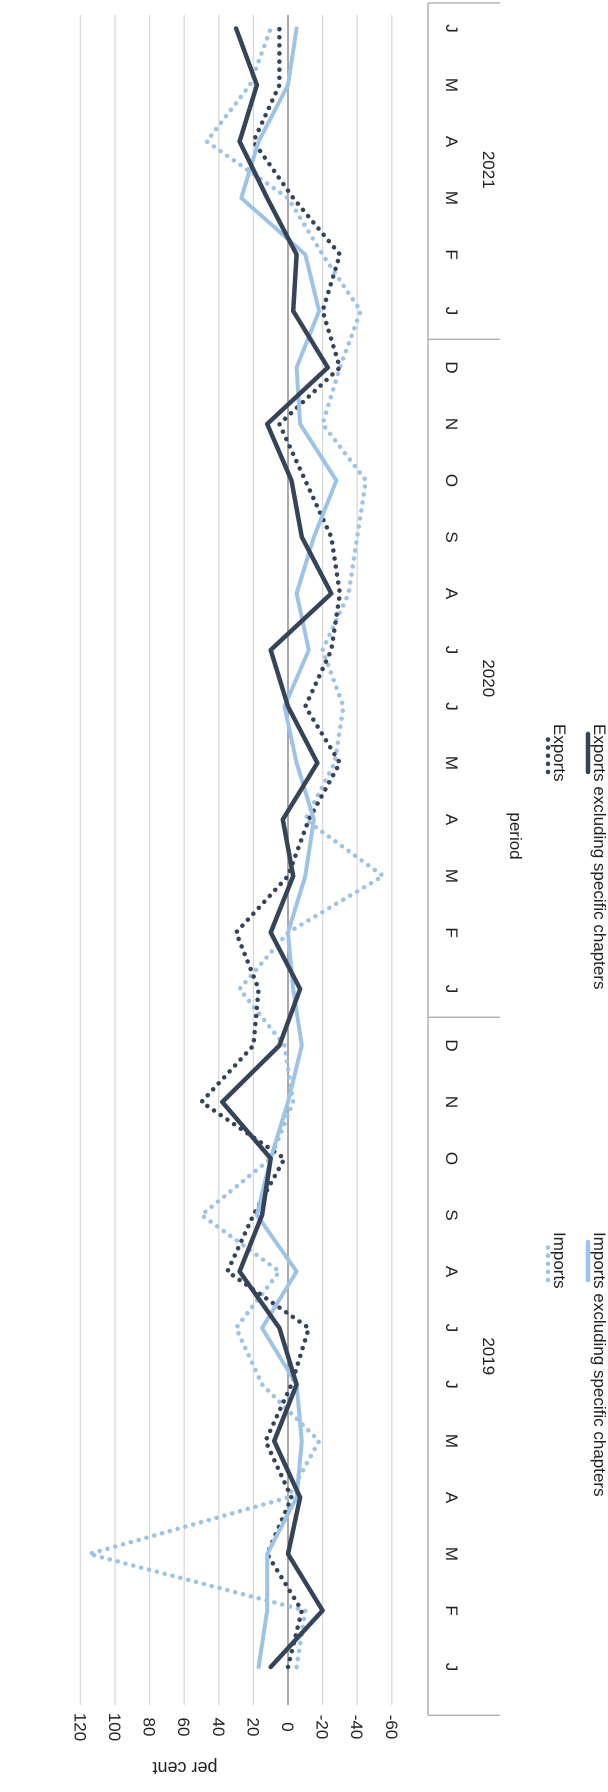  I want to click on legend-item: Exports excluding specific chapters, so click(596, 857).